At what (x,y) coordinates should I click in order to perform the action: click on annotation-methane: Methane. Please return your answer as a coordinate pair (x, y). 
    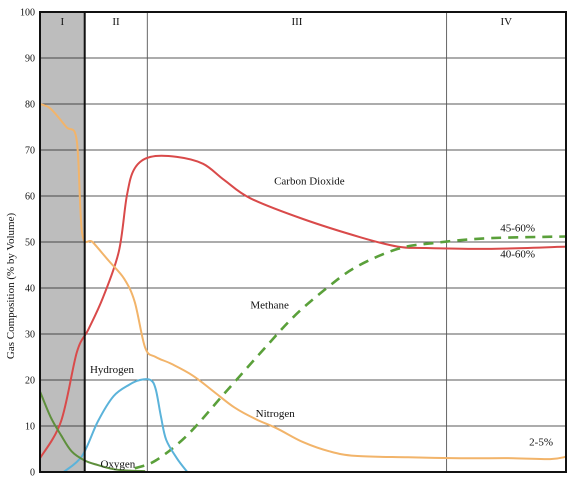
    Looking at the image, I should click on (269, 306).